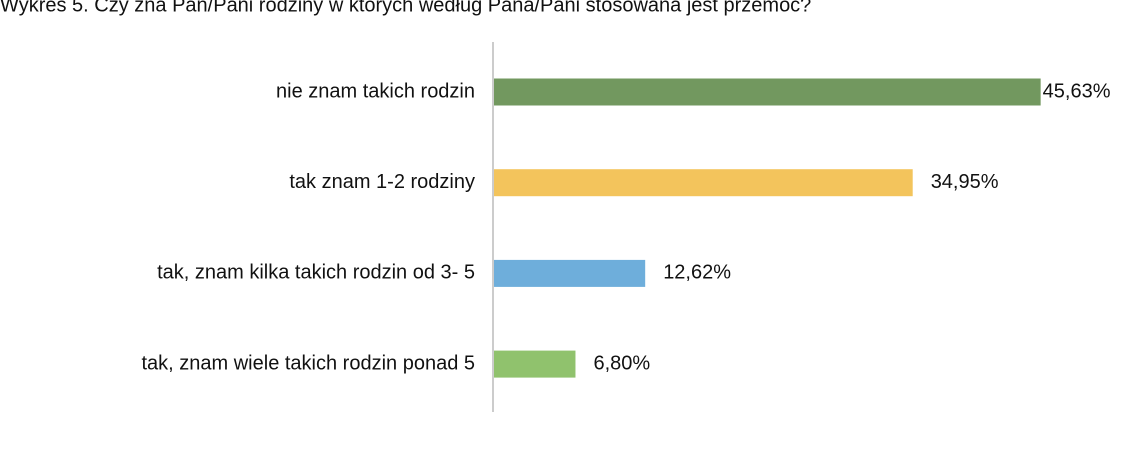  What do you see at coordinates (965, 182) in the screenshot?
I see `value-label: 34,95%` at bounding box center [965, 182].